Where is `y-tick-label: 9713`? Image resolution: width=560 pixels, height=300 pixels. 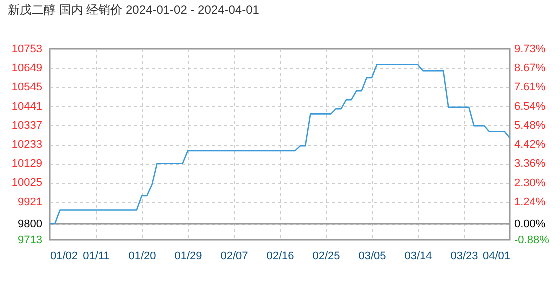 y-tick-label: 9713 is located at coordinates (30, 240).